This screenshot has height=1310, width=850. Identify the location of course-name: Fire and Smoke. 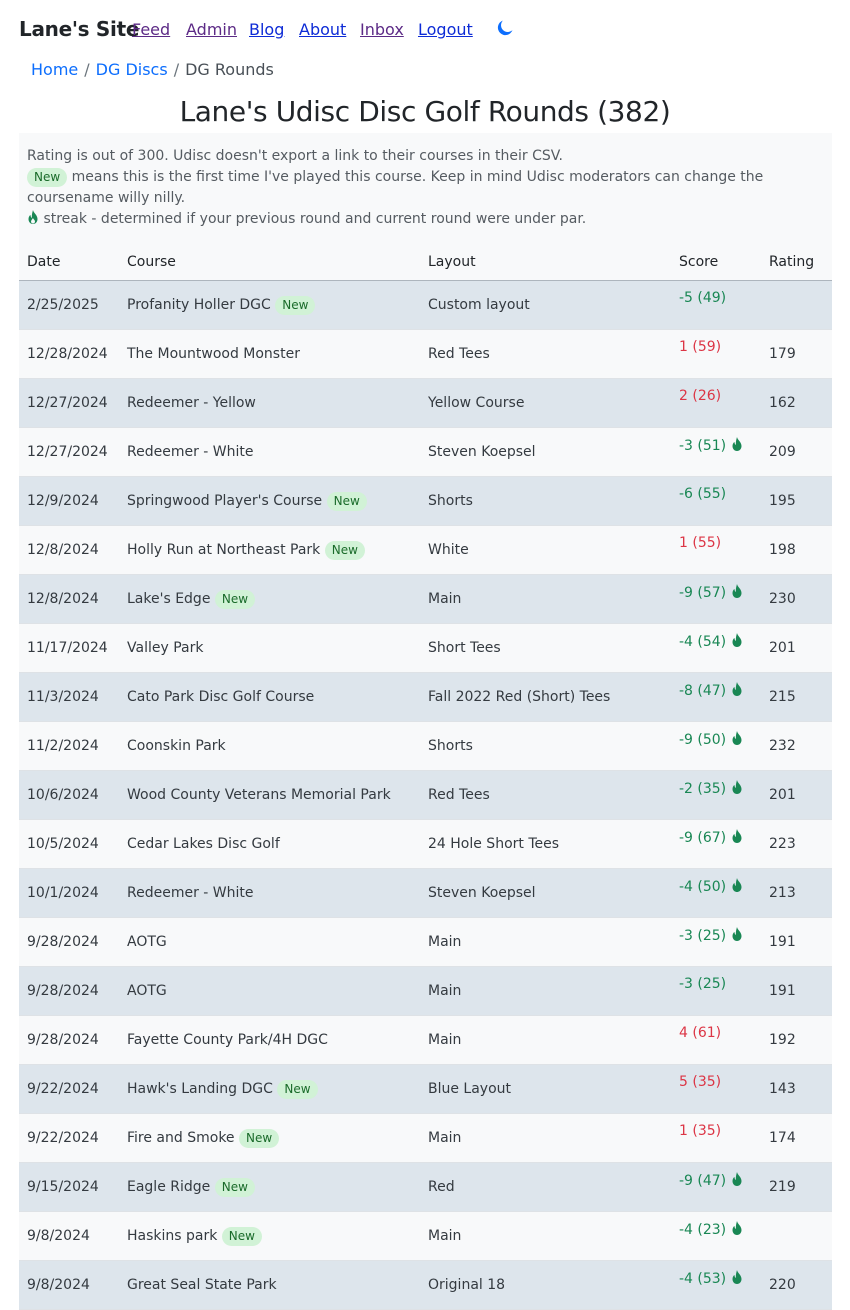
(181, 1137).